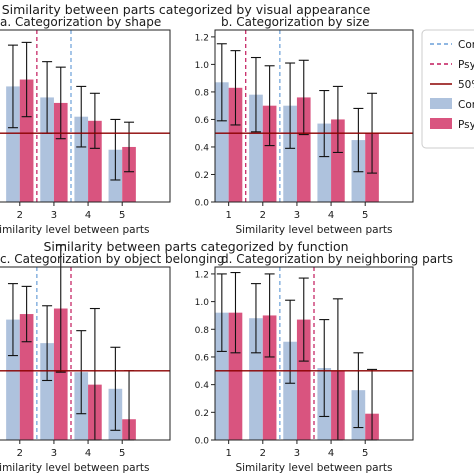  I want to click on panel-title: c. Categorization by object belonging, so click(112, 259).